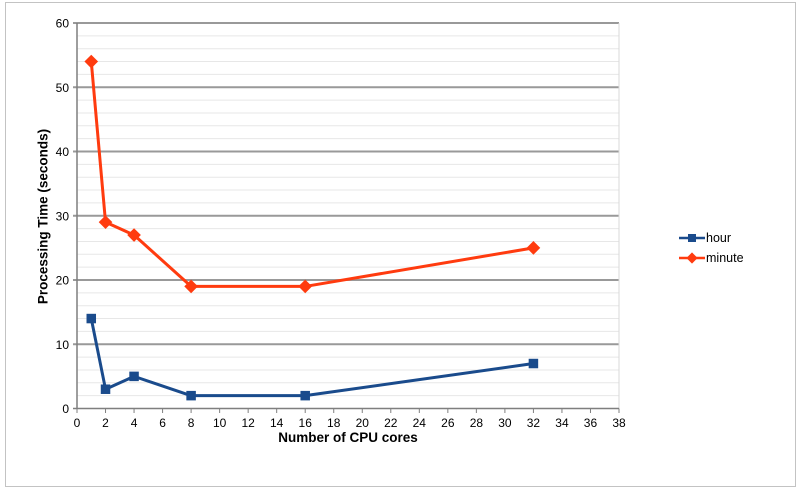  I want to click on x-axis-title: Number of CPU cores, so click(348, 437).